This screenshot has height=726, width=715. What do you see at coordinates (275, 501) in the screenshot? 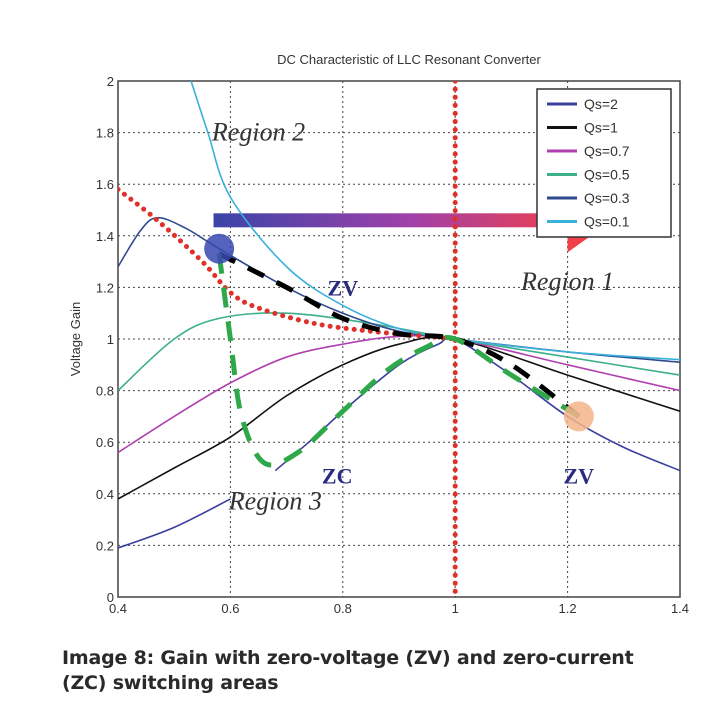
I see `annotation-region-3: Region 3` at bounding box center [275, 501].